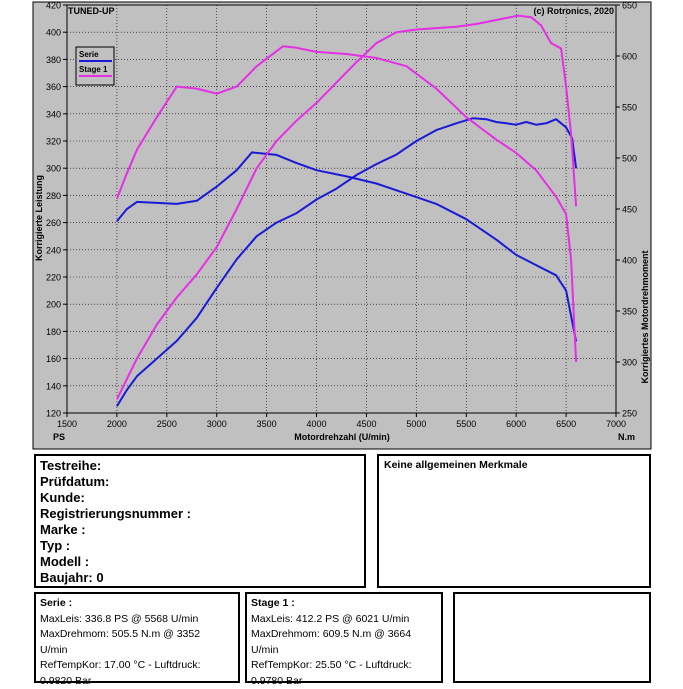  What do you see at coordinates (629, 57) in the screenshot?
I see `y-right-tick-label: 600` at bounding box center [629, 57].